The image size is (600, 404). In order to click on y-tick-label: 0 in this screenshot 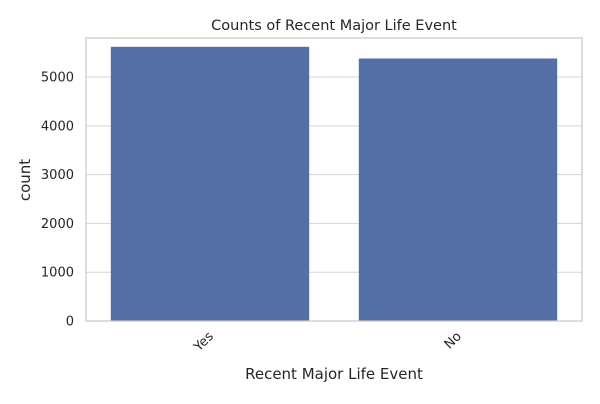, I will do `click(70, 322)`.